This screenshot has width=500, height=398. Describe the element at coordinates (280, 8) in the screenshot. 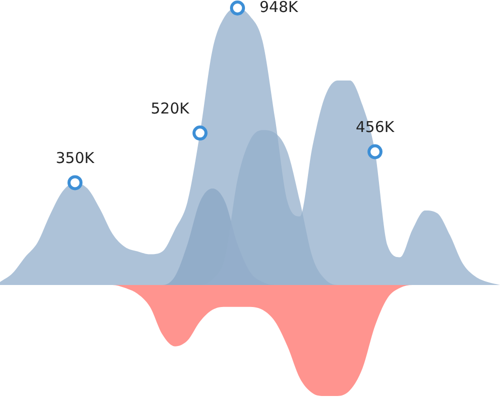

I see `data-label: 948K` at that location.